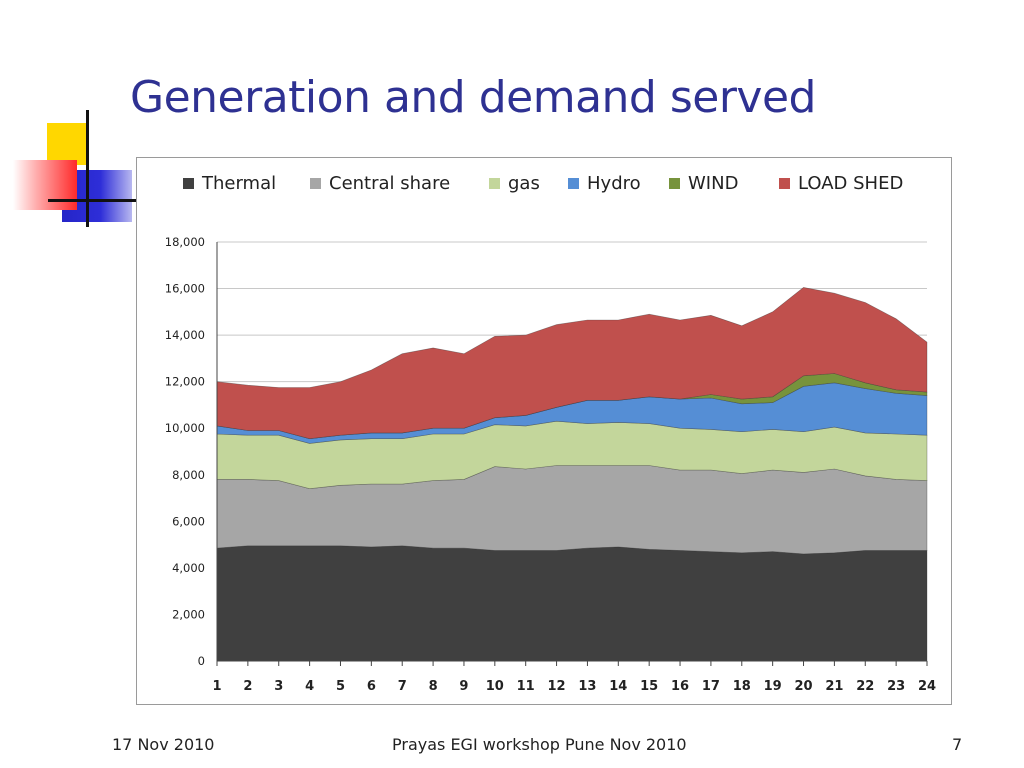 The height and width of the screenshot is (768, 1024). What do you see at coordinates (572, 363) in the screenshot?
I see `area-load-shed` at bounding box center [572, 363].